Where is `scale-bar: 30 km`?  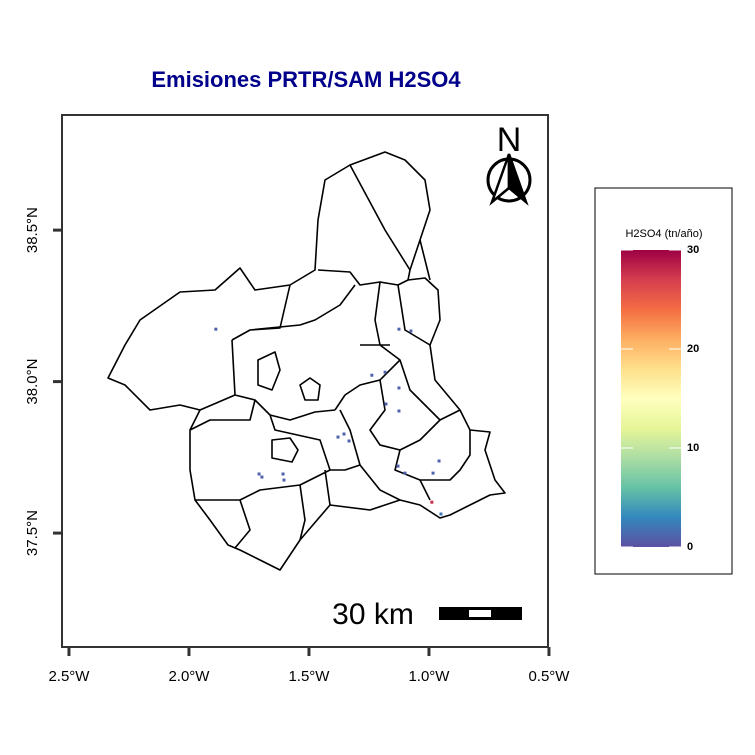
scale-bar: 30 km is located at coordinates (427, 614).